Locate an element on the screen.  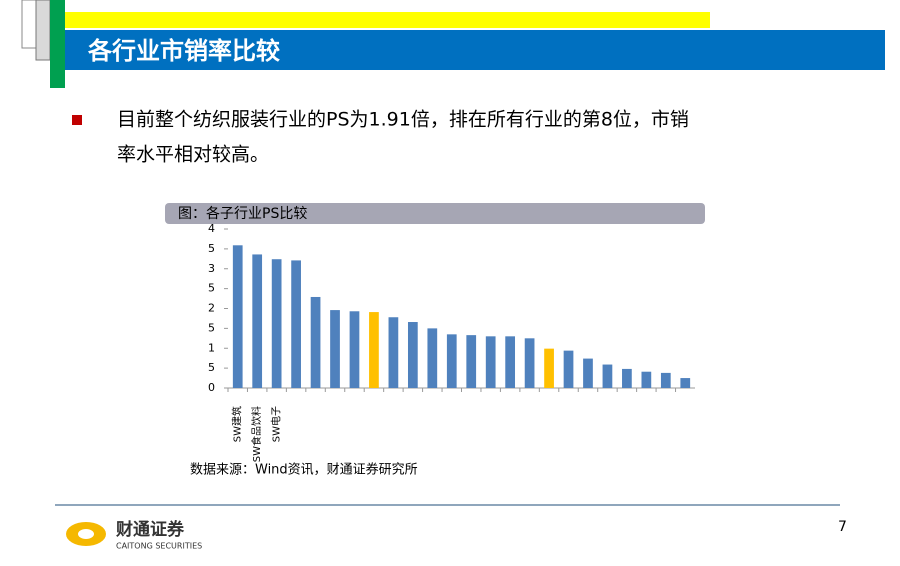
y-tick-label: 2 is located at coordinates (211, 308).